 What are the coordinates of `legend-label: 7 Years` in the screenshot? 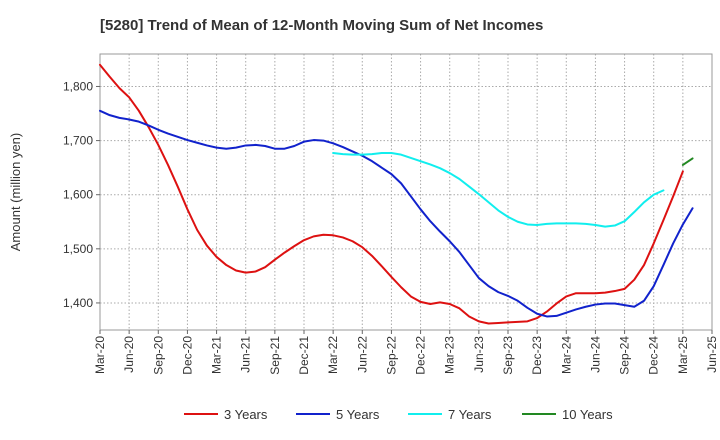 It's located at (470, 414).